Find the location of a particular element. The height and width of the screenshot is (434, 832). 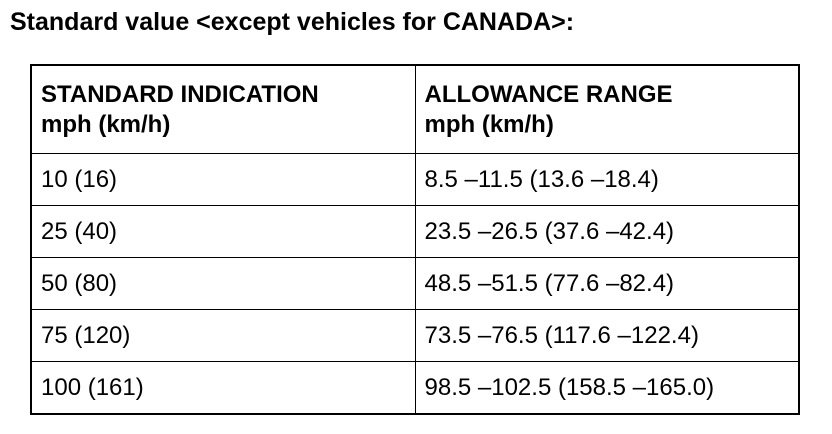

header-line: STANDARD INDICATION is located at coordinates (180, 94).